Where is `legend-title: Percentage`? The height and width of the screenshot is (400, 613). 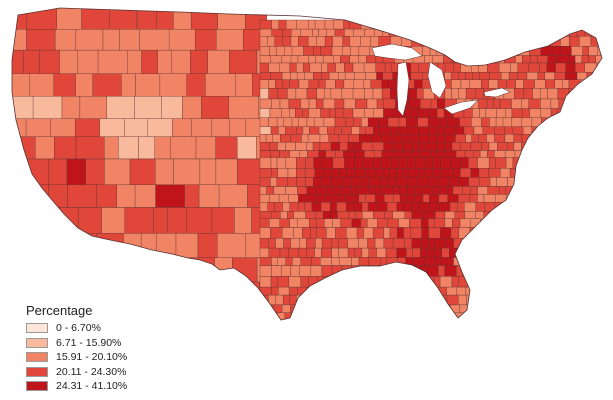 legend-title: Percentage is located at coordinates (59, 310).